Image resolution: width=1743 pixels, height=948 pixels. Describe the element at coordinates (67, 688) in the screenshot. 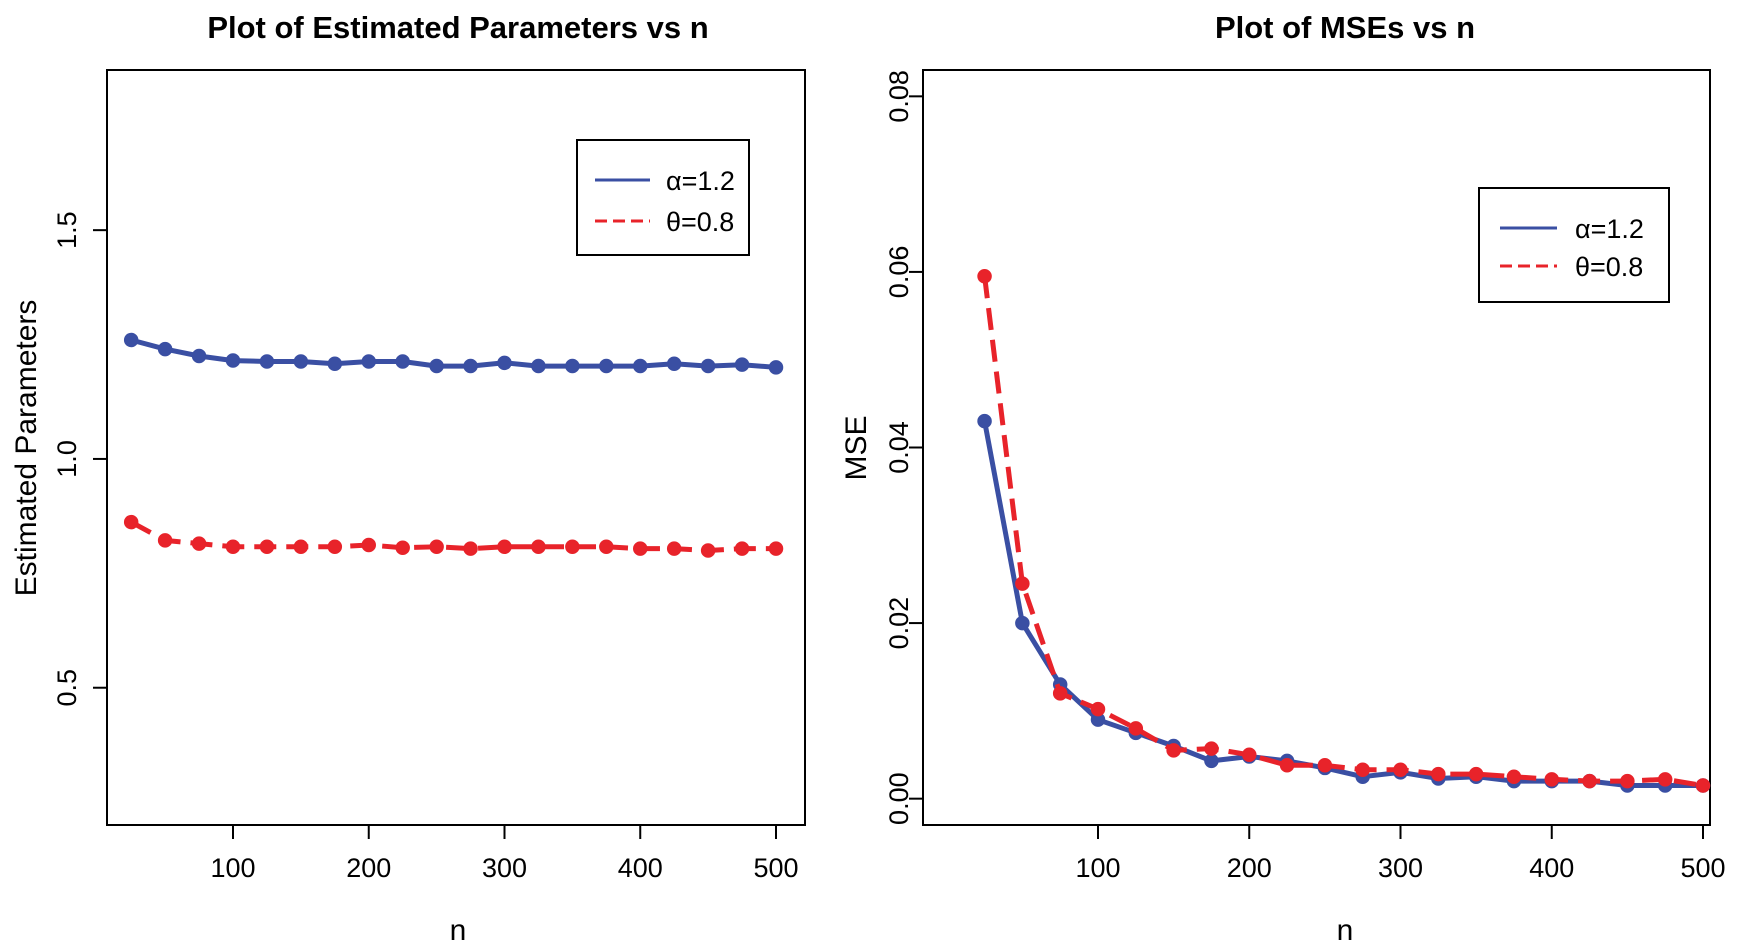

I see `y-tick-label: 0.5` at that location.